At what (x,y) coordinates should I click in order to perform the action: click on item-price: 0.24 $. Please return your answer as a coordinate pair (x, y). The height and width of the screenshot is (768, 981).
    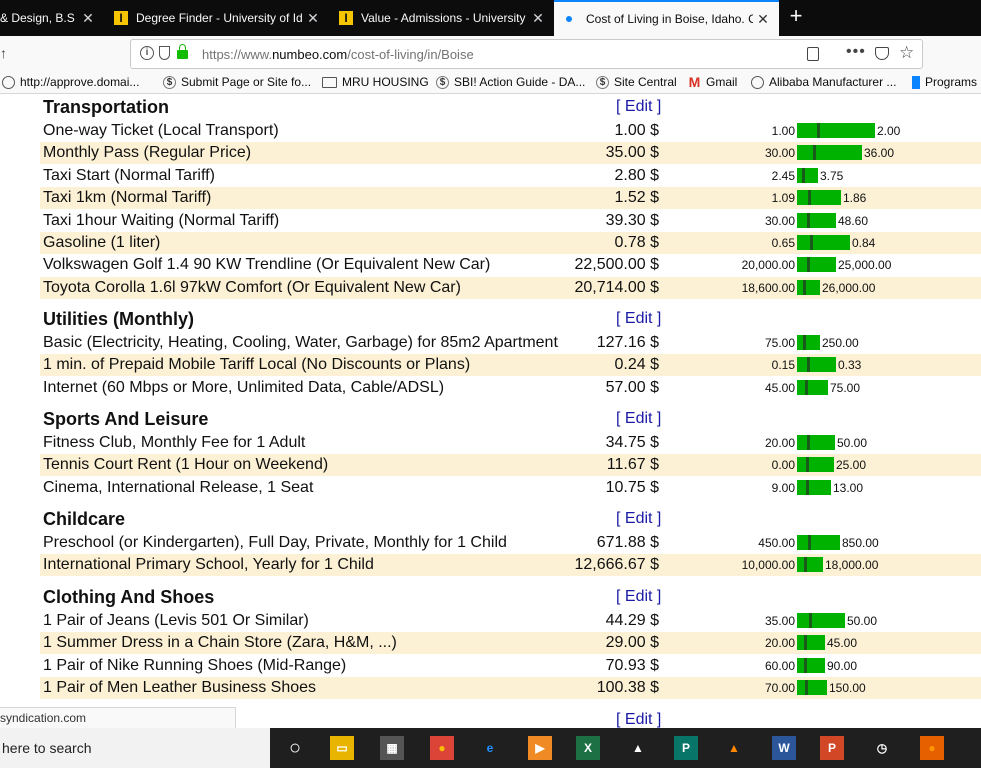
    Looking at the image, I should click on (636, 365).